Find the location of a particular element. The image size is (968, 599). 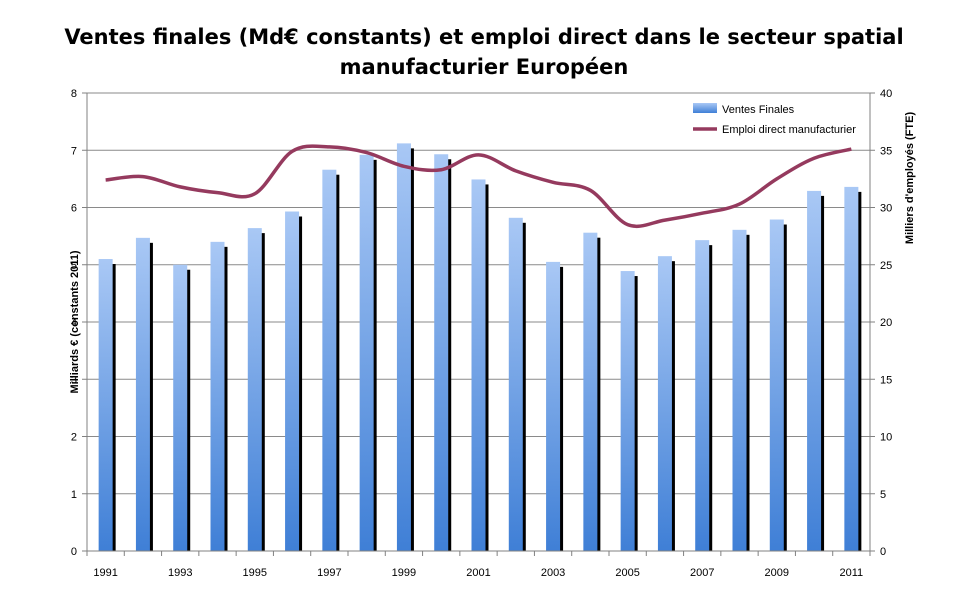

y-tick-label-left: 1 is located at coordinates (74, 495).